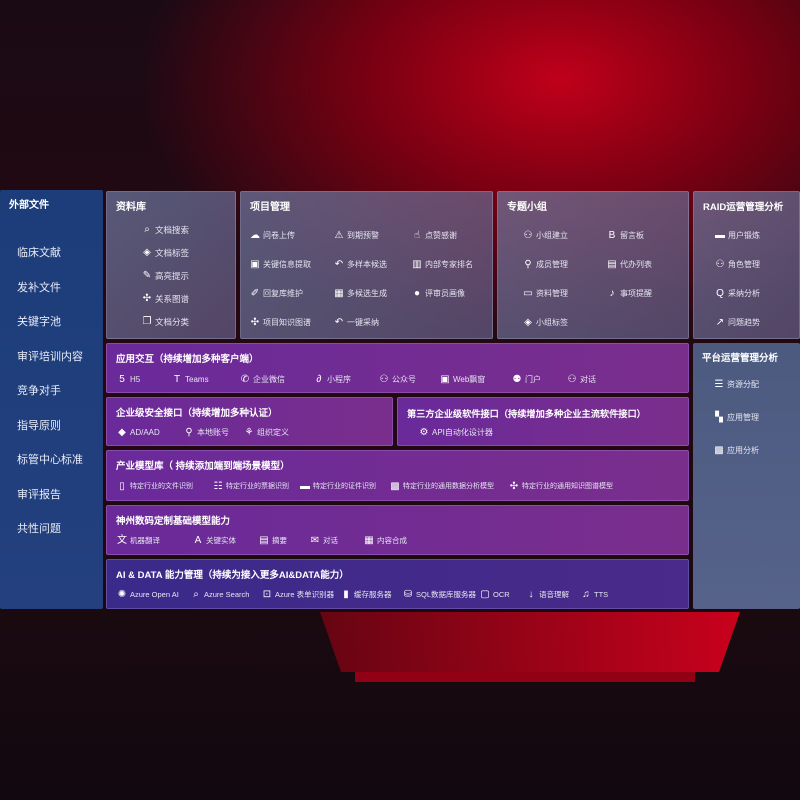 Image resolution: width=800 pixels, height=800 pixels. Describe the element at coordinates (147, 321) in the screenshot. I see `copy-icon: ❐` at that location.